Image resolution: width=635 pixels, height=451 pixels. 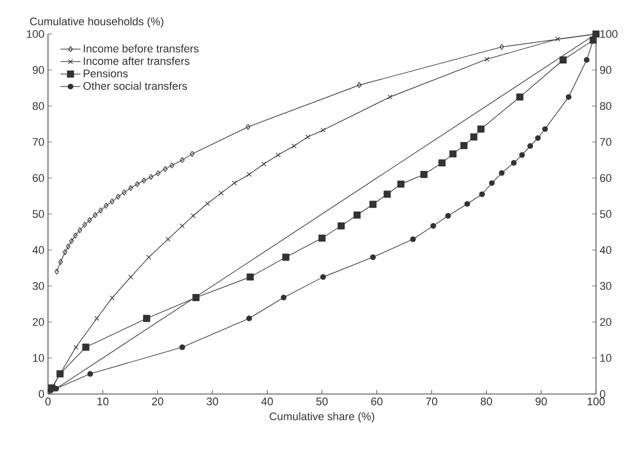 I want to click on y2-tick-label: 30, so click(x=606, y=286).